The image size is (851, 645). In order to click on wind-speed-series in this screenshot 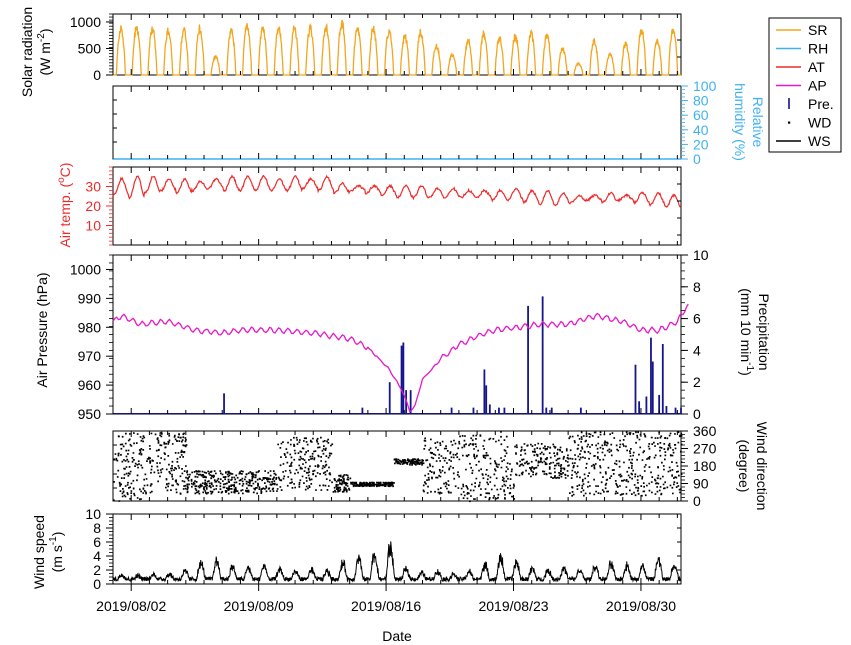, I will do `click(397, 562)`.